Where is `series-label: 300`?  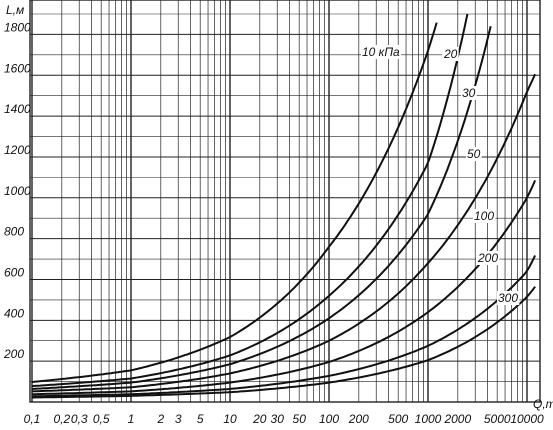
series-label: 300 is located at coordinates (508, 298).